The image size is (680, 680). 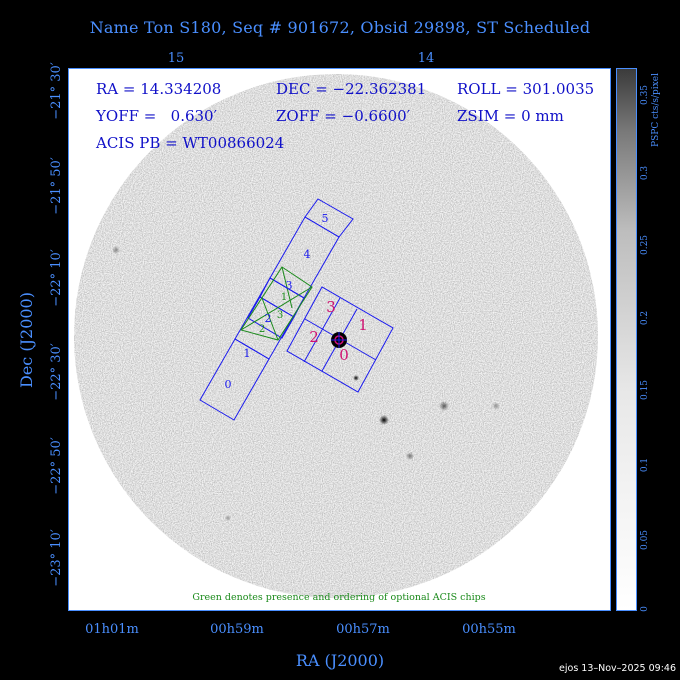 I want to click on colorbar-frame, so click(x=626, y=339).